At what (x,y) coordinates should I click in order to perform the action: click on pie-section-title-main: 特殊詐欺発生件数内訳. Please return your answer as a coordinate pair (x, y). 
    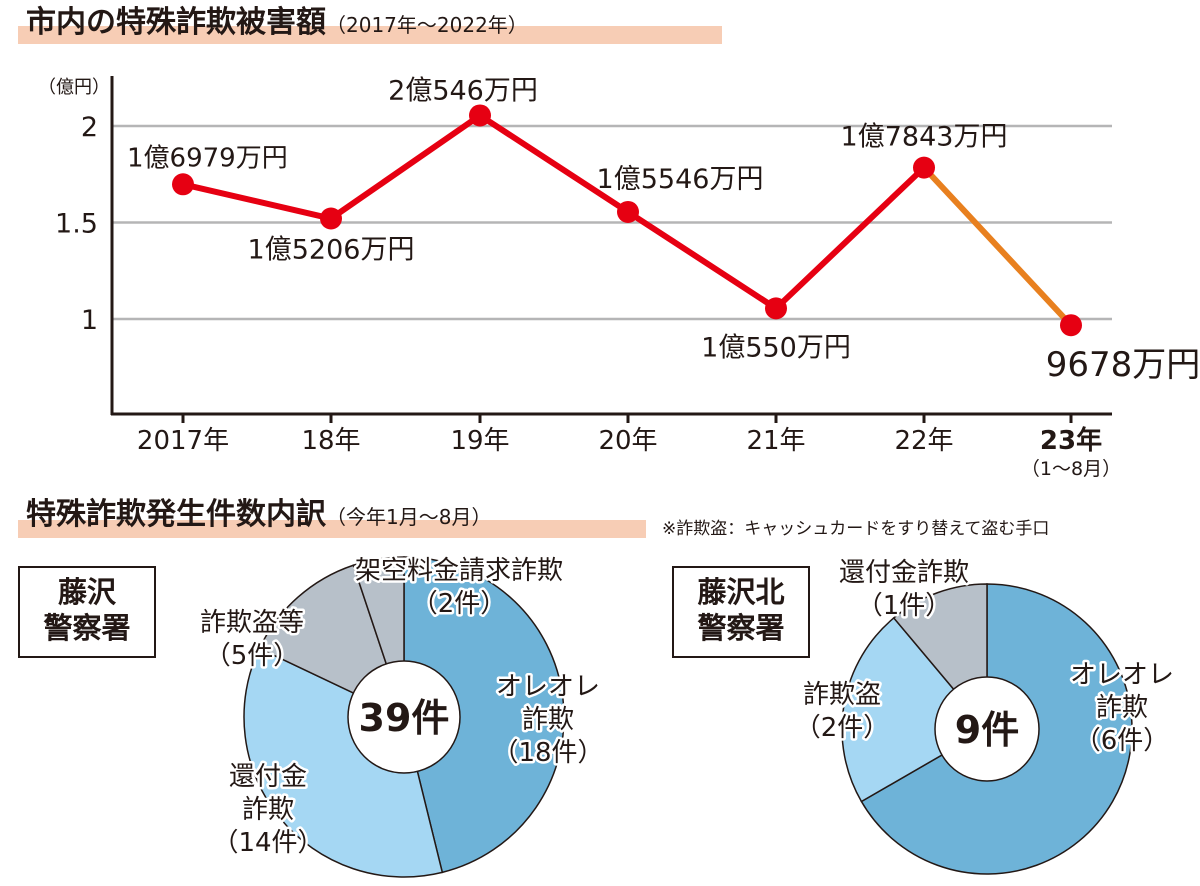
    Looking at the image, I should click on (176, 514).